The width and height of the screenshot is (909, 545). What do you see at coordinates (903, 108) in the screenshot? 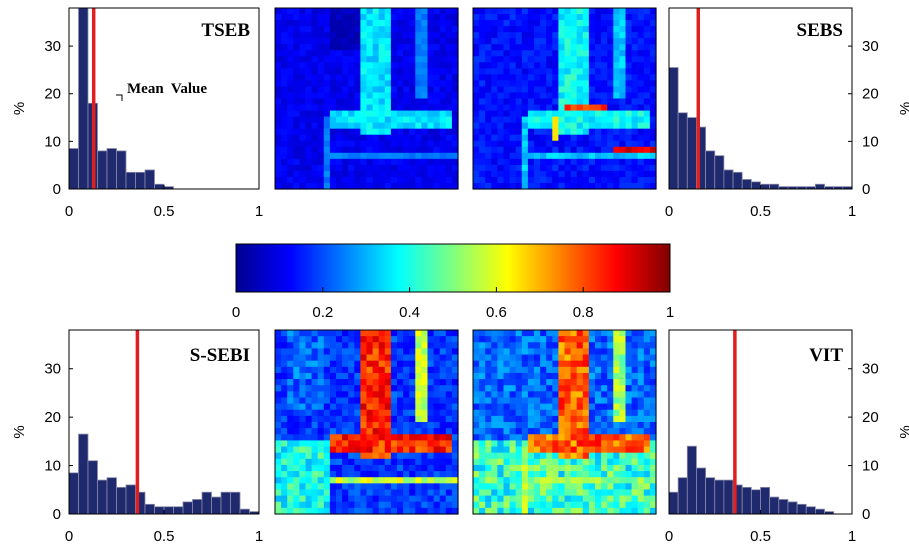
I see `y-axis-label: %` at bounding box center [903, 108].